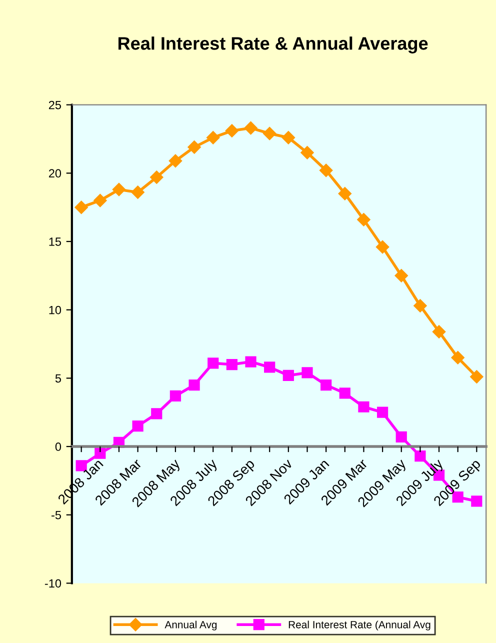  What do you see at coordinates (55, 310) in the screenshot?
I see `y-tick-label: 10` at bounding box center [55, 310].